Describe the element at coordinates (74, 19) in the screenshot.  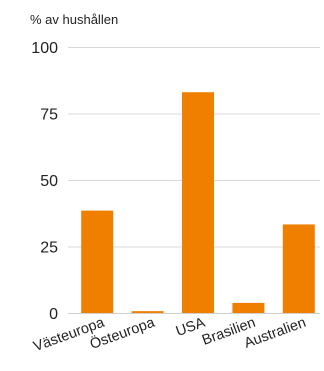
I see `y-unit-label: % av hushållen` at that location.